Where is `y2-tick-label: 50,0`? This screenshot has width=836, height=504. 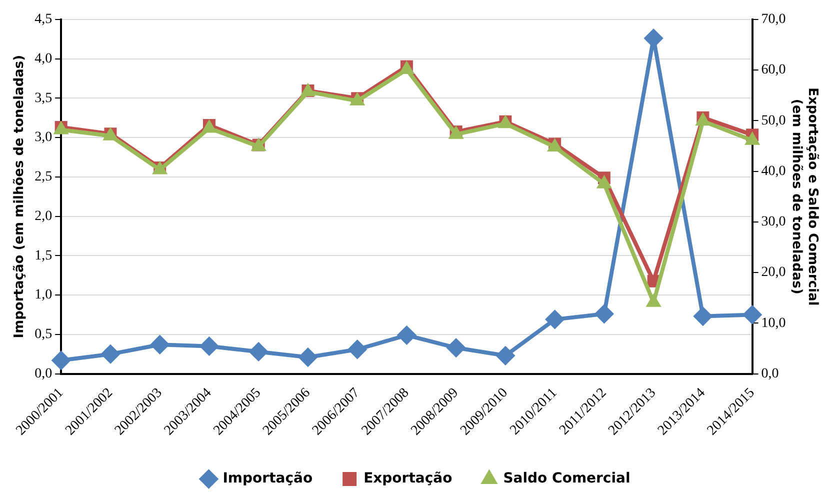
y2-tick-label: 50,0 is located at coordinates (773, 120).